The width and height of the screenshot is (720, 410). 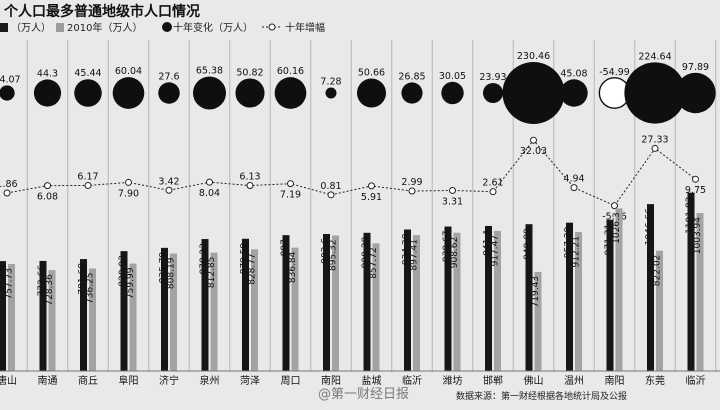 I want to click on bar-value-label: 836.84, so click(x=293, y=267).